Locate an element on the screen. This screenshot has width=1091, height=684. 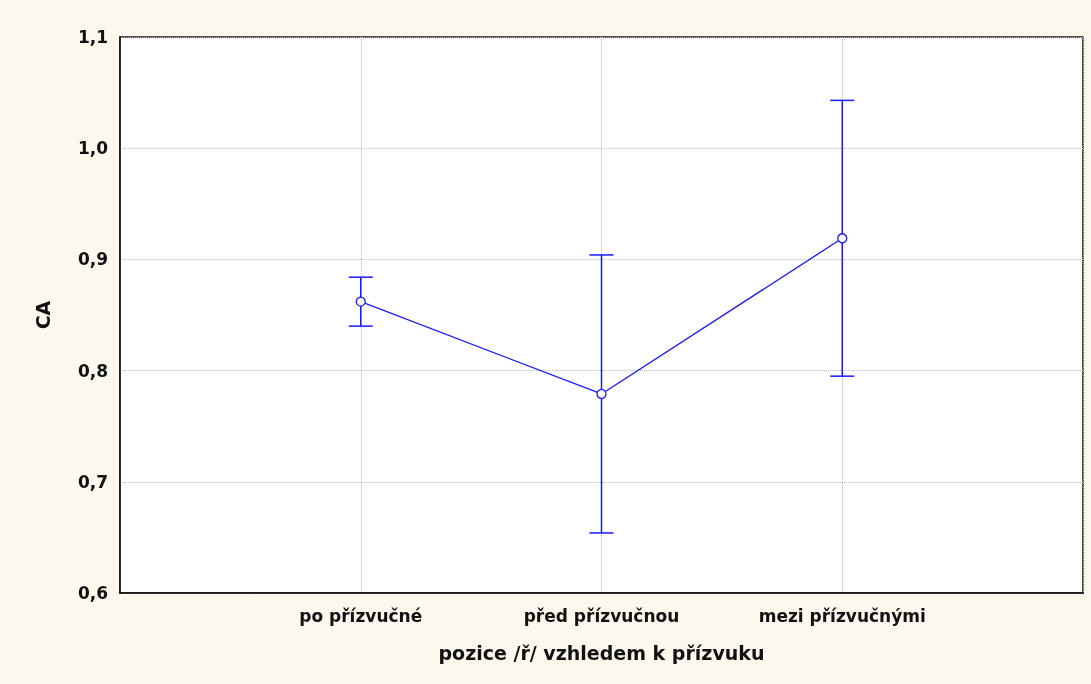
y-tick-label: 0,8 is located at coordinates (92, 370).